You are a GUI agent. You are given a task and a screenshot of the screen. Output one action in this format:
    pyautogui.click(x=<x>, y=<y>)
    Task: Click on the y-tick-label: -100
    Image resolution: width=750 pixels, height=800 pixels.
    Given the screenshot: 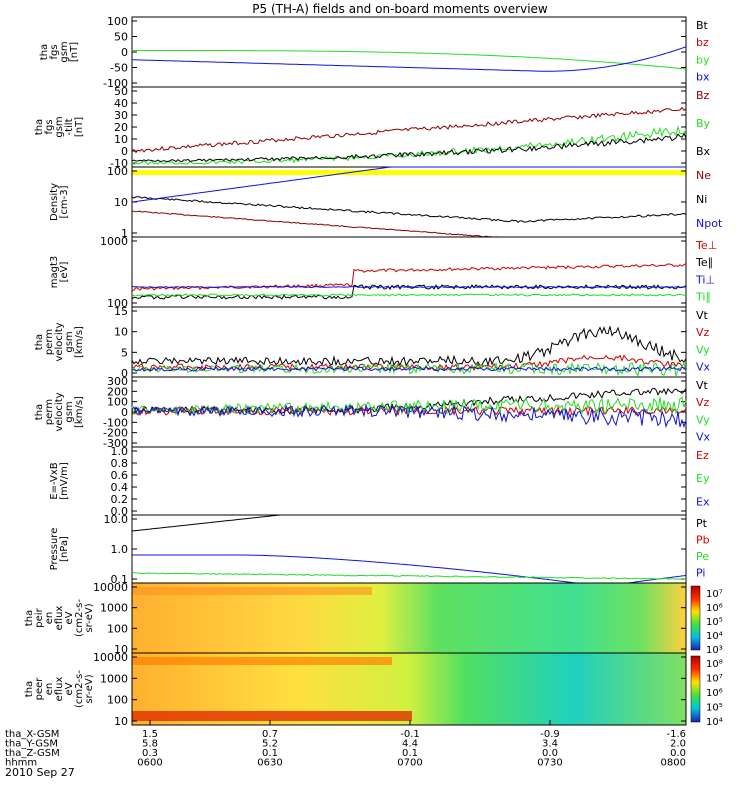 What is the action you would take?
    pyautogui.click(x=115, y=83)
    